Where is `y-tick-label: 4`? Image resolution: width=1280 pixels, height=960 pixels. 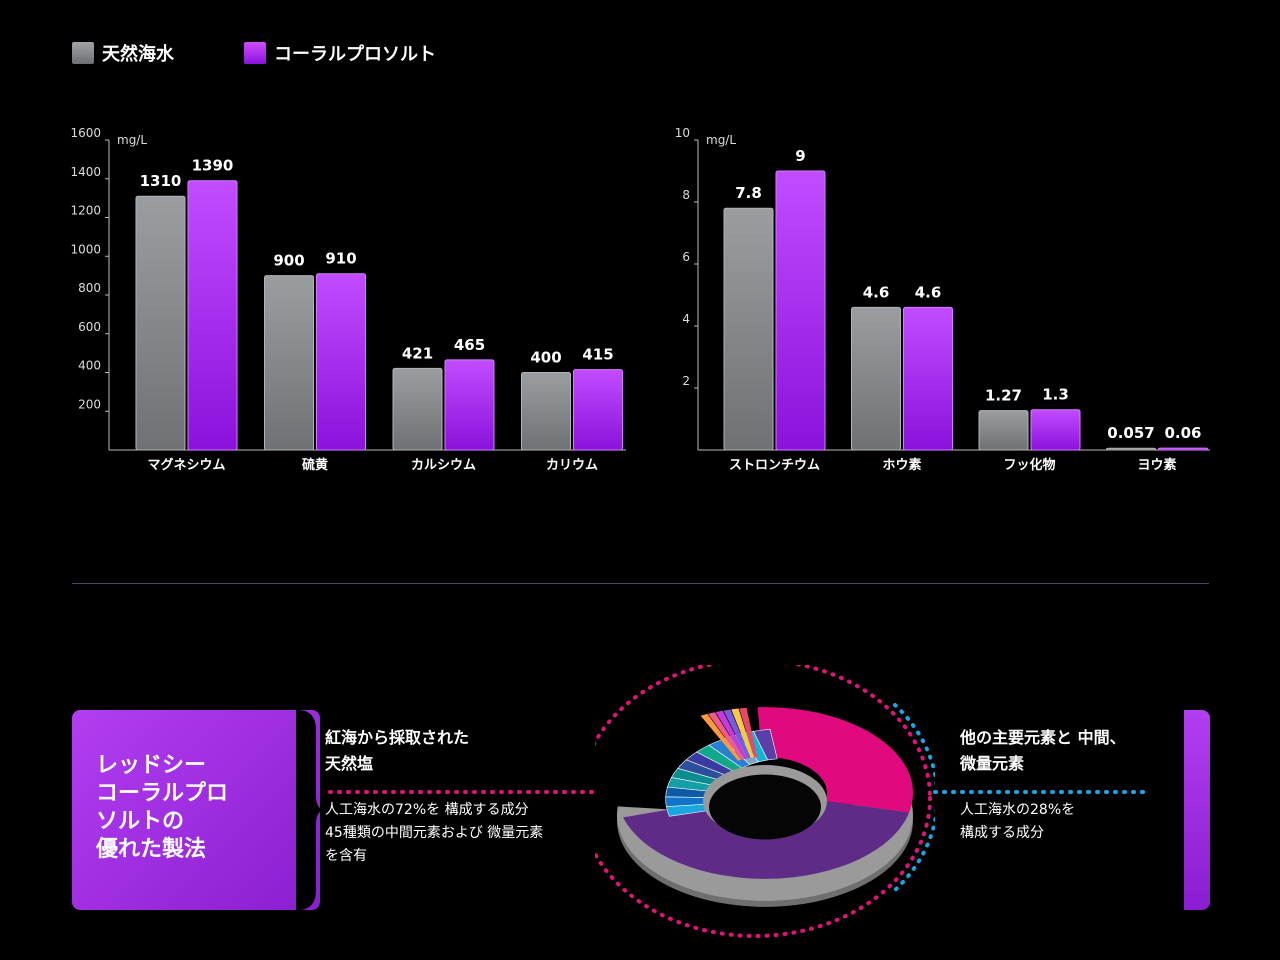 y-tick-label: 4 is located at coordinates (686, 319).